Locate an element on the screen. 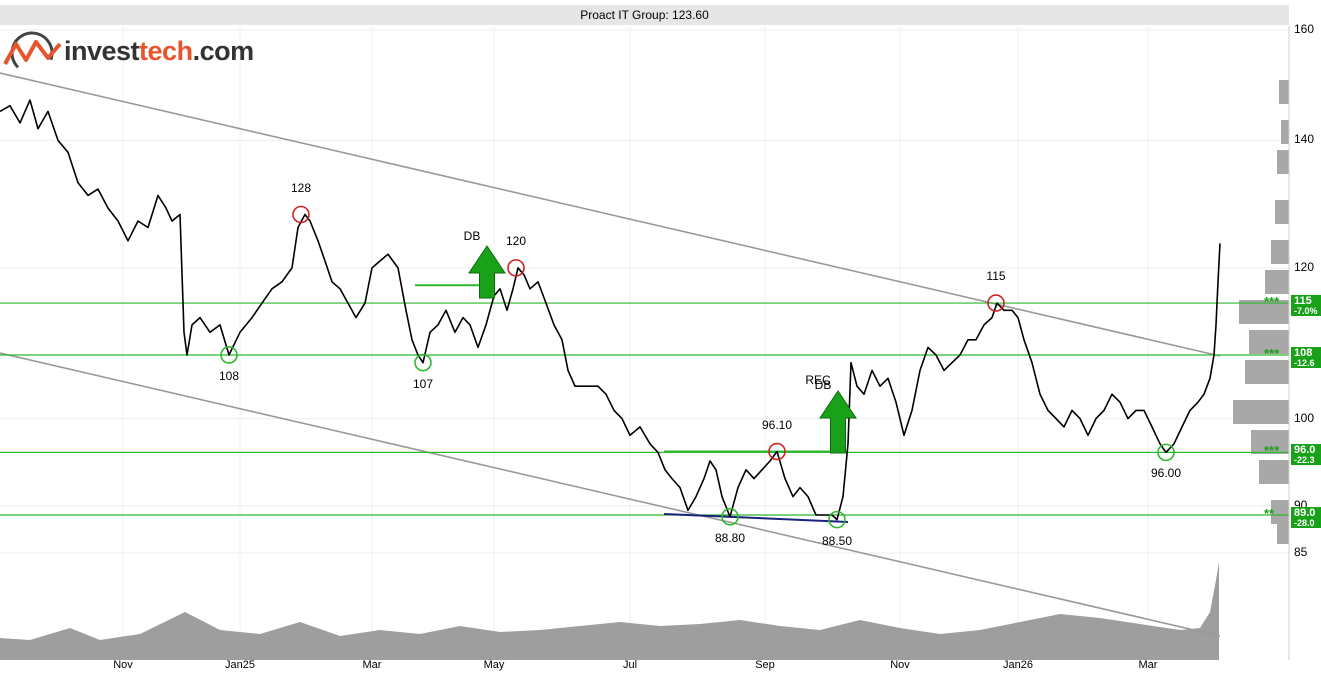  trough-label: 88.50 is located at coordinates (837, 540).